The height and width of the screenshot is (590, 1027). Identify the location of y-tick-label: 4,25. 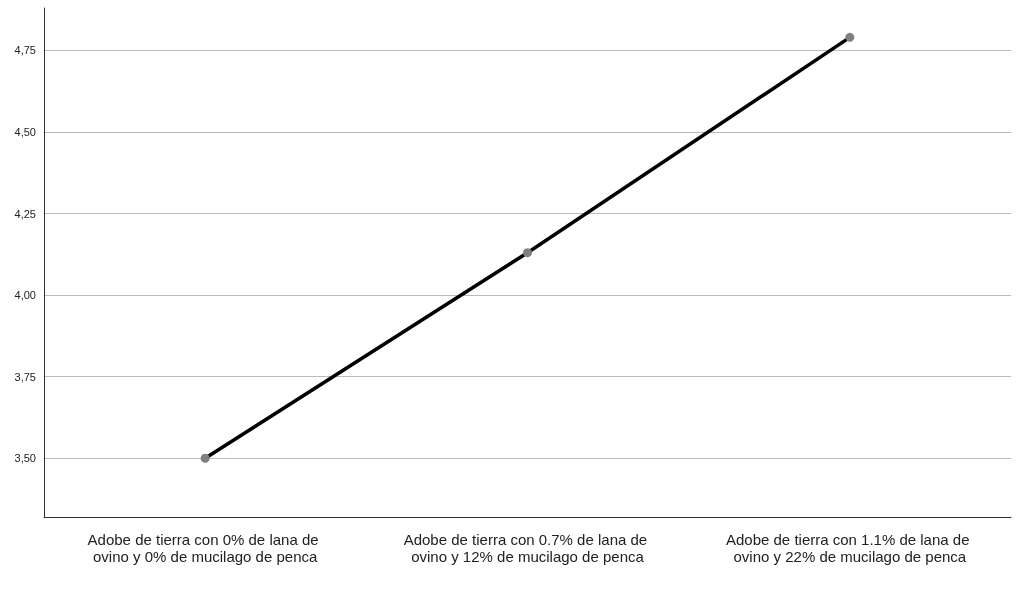
(25, 213).